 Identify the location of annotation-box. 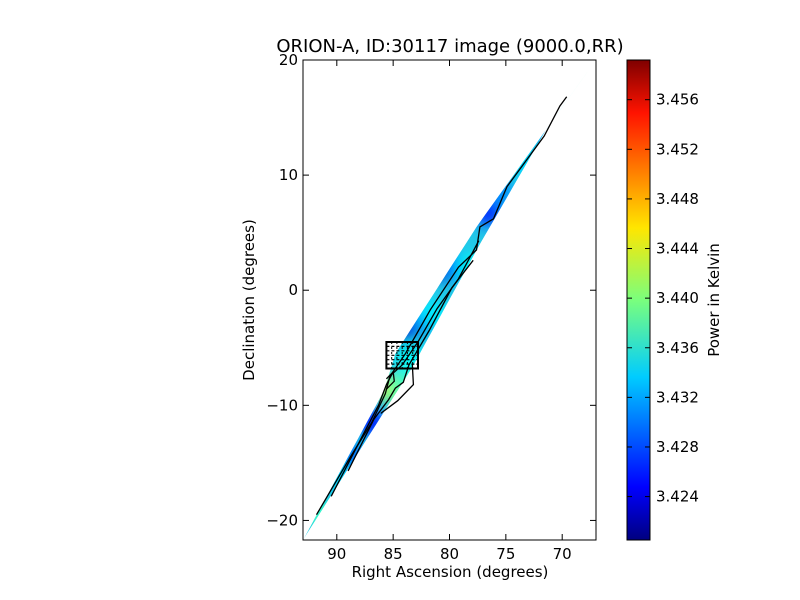
(402, 355).